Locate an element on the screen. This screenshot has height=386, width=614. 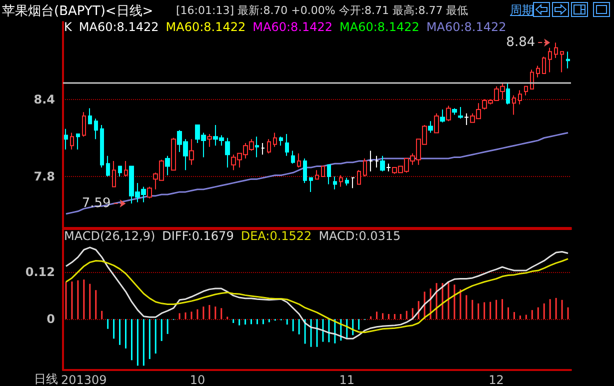
annotation: K is located at coordinates (68, 27).